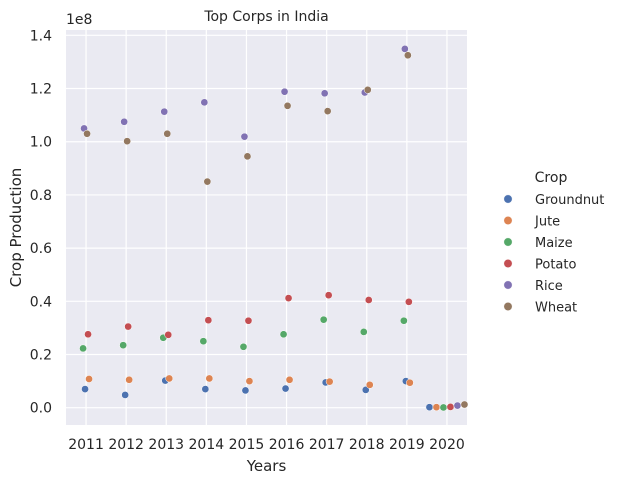 This screenshot has height=484, width=621. Describe the element at coordinates (508, 199) in the screenshot. I see `legend-marker-groundnut` at that location.